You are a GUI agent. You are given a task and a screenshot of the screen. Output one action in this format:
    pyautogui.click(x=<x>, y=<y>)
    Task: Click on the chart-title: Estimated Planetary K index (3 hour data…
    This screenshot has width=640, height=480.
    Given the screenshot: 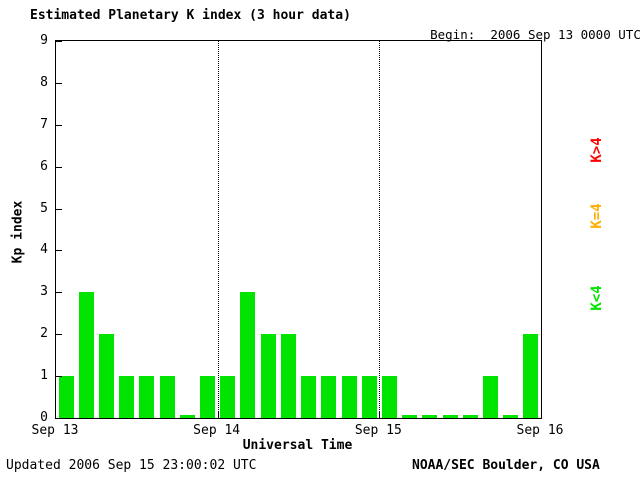 What is the action you would take?
    pyautogui.click(x=190, y=15)
    